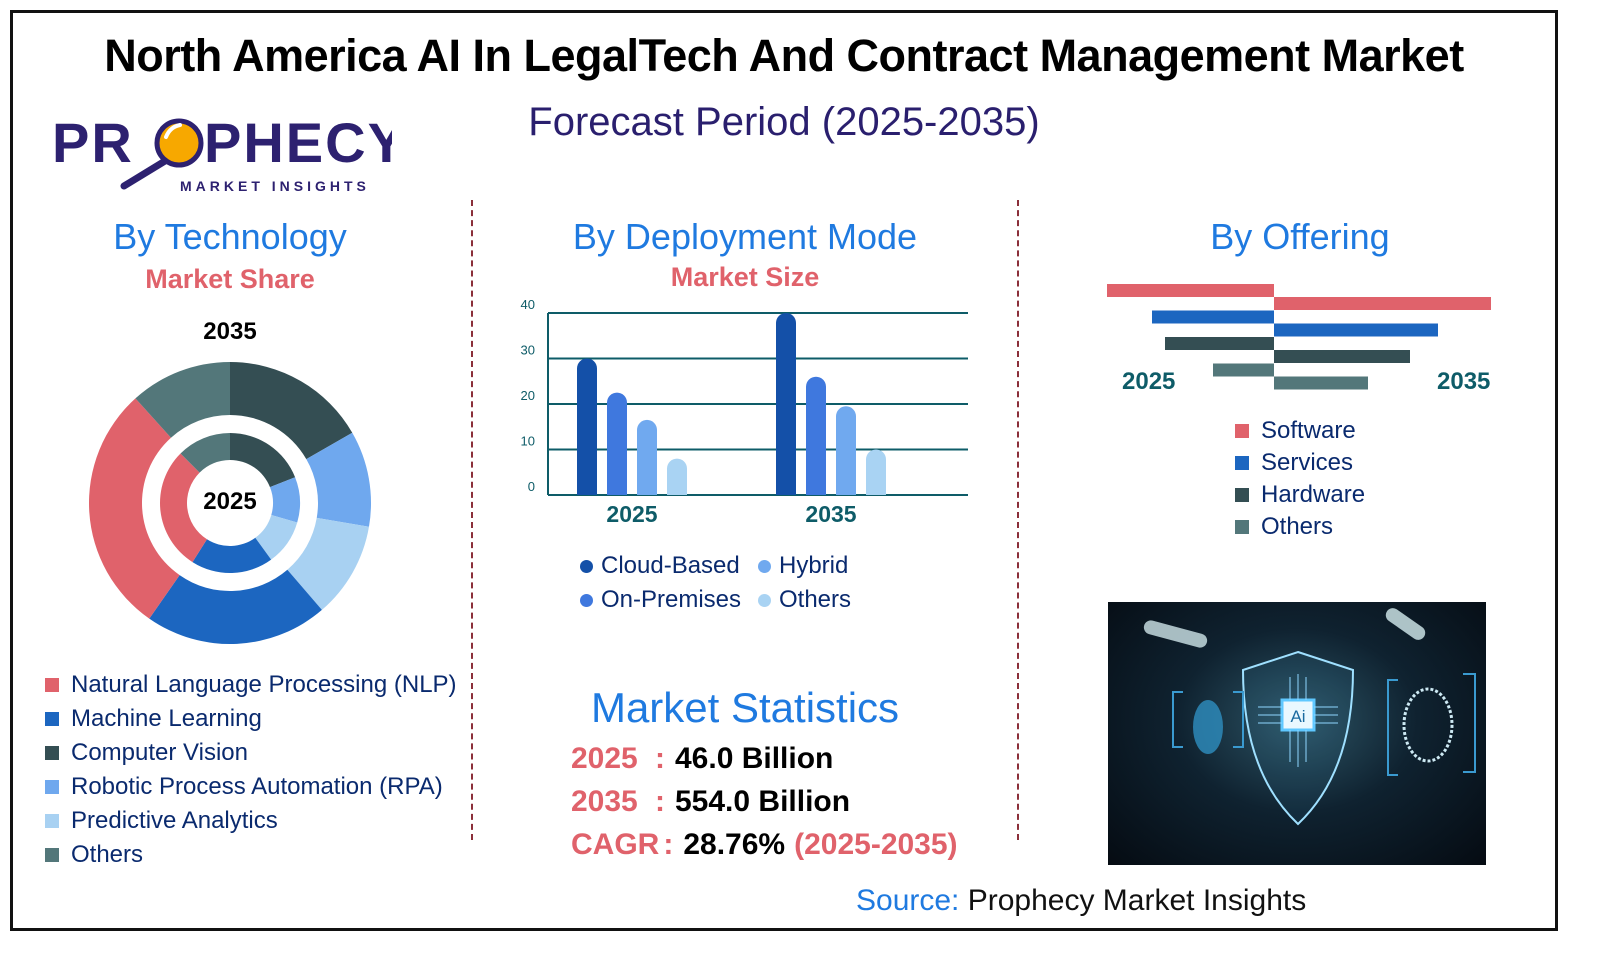 This screenshot has height=960, width=1600. Describe the element at coordinates (1137, 900) in the screenshot. I see `source-value: Prophecy Market Insights` at that location.